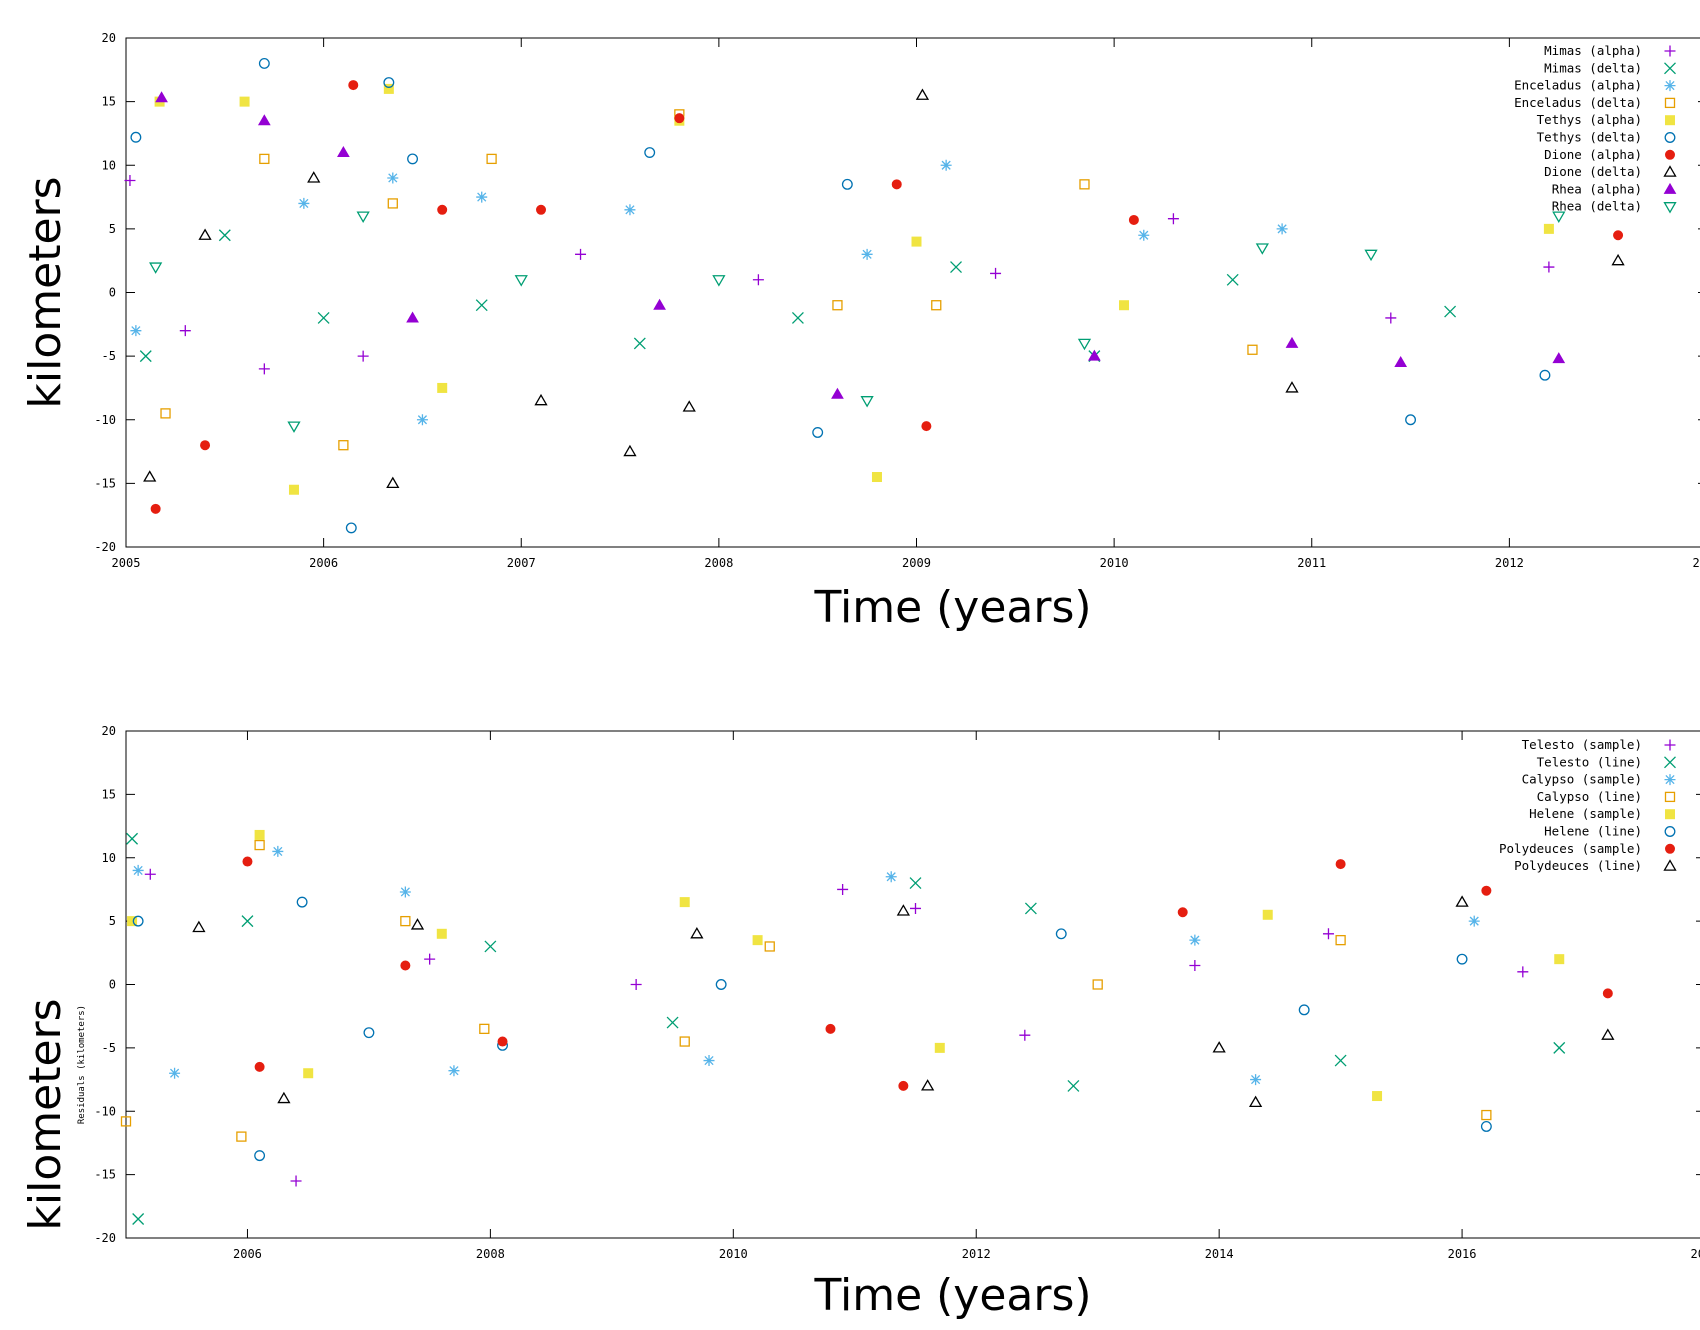 The image size is (1700, 1330). Describe the element at coordinates (1589, 119) in the screenshot. I see `legend-label: Tethys (alpha)` at that location.